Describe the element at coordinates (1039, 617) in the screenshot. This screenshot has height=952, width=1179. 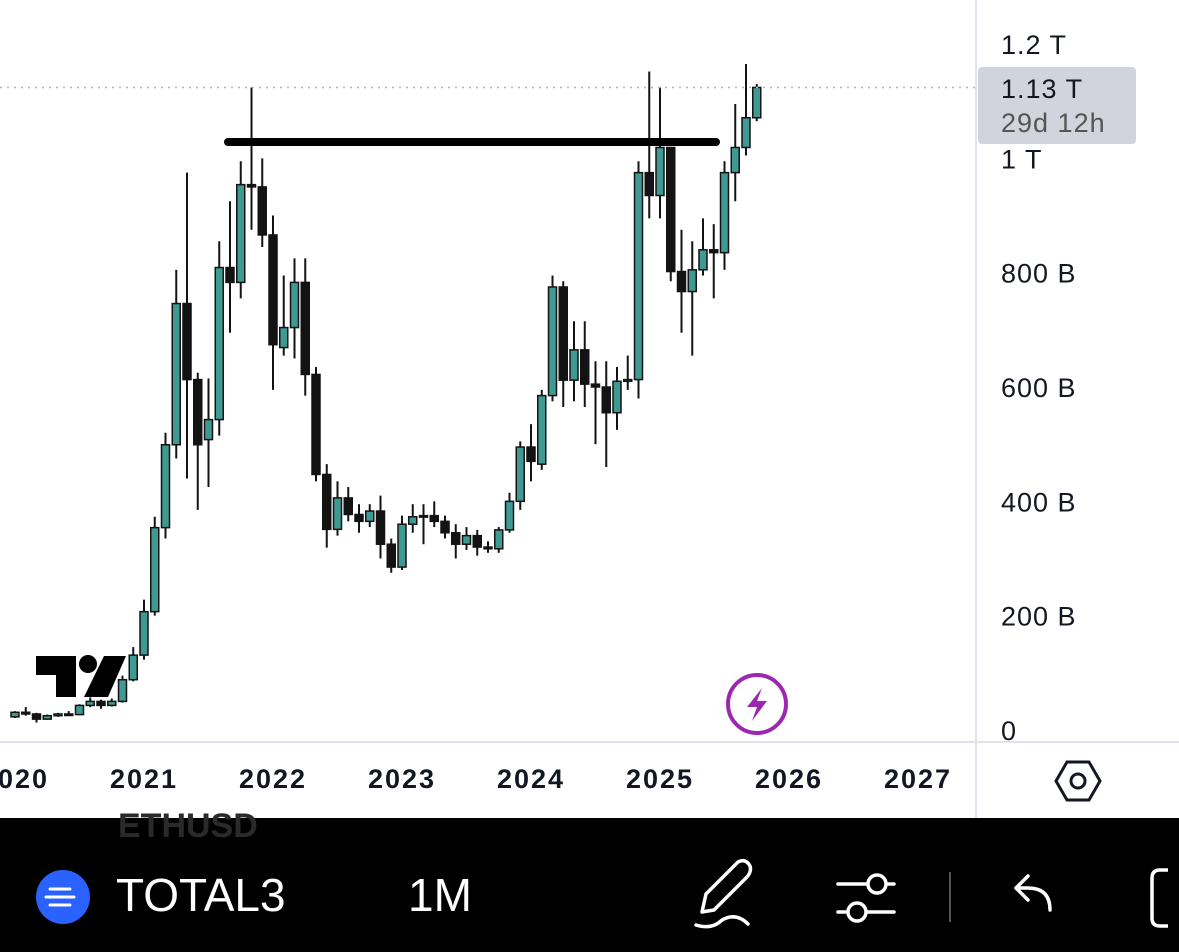
I see `y-tick-label: 200 B` at that location.